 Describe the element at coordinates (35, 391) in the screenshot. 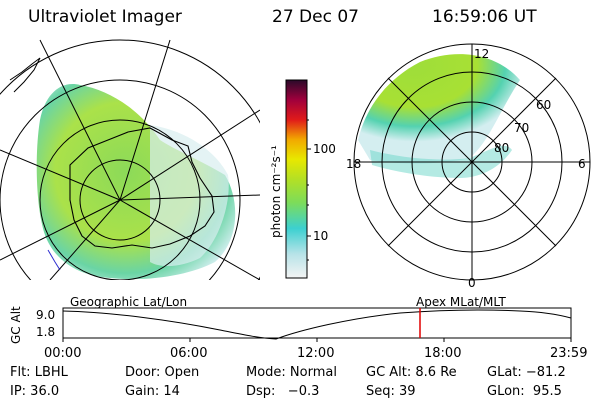

I see `param-ip: IP: 36.0` at that location.